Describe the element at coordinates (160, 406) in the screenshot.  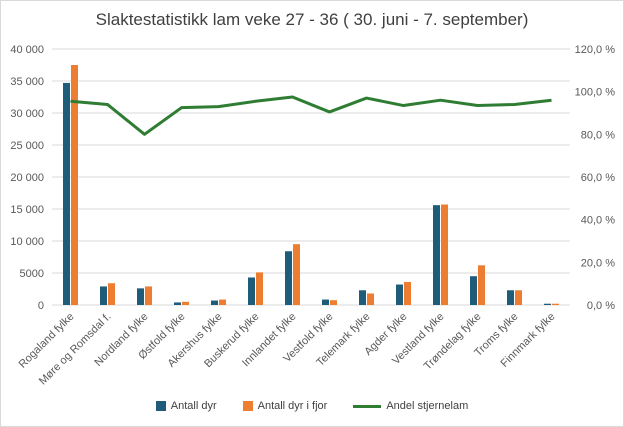
I see `legend-swatch-antall-dyr` at that location.